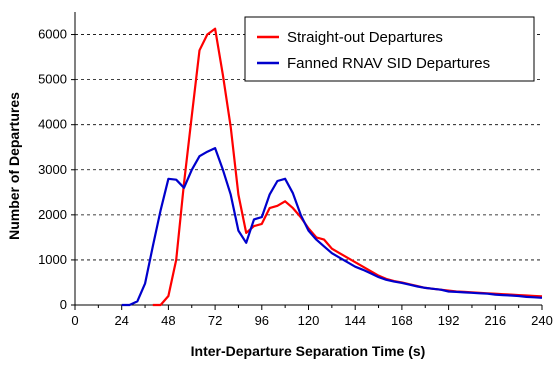 The height and width of the screenshot is (372, 556). Describe the element at coordinates (215, 320) in the screenshot. I see `x-tick-label: 72` at that location.